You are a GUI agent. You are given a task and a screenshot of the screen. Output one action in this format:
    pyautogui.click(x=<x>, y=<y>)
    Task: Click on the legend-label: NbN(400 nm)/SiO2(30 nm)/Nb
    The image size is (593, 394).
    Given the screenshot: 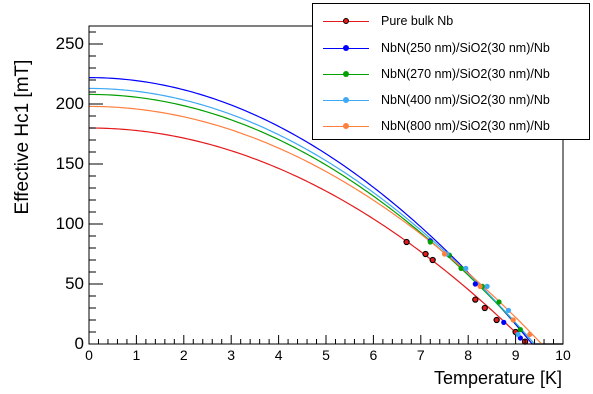 What is the action you would take?
    pyautogui.click(x=465, y=100)
    